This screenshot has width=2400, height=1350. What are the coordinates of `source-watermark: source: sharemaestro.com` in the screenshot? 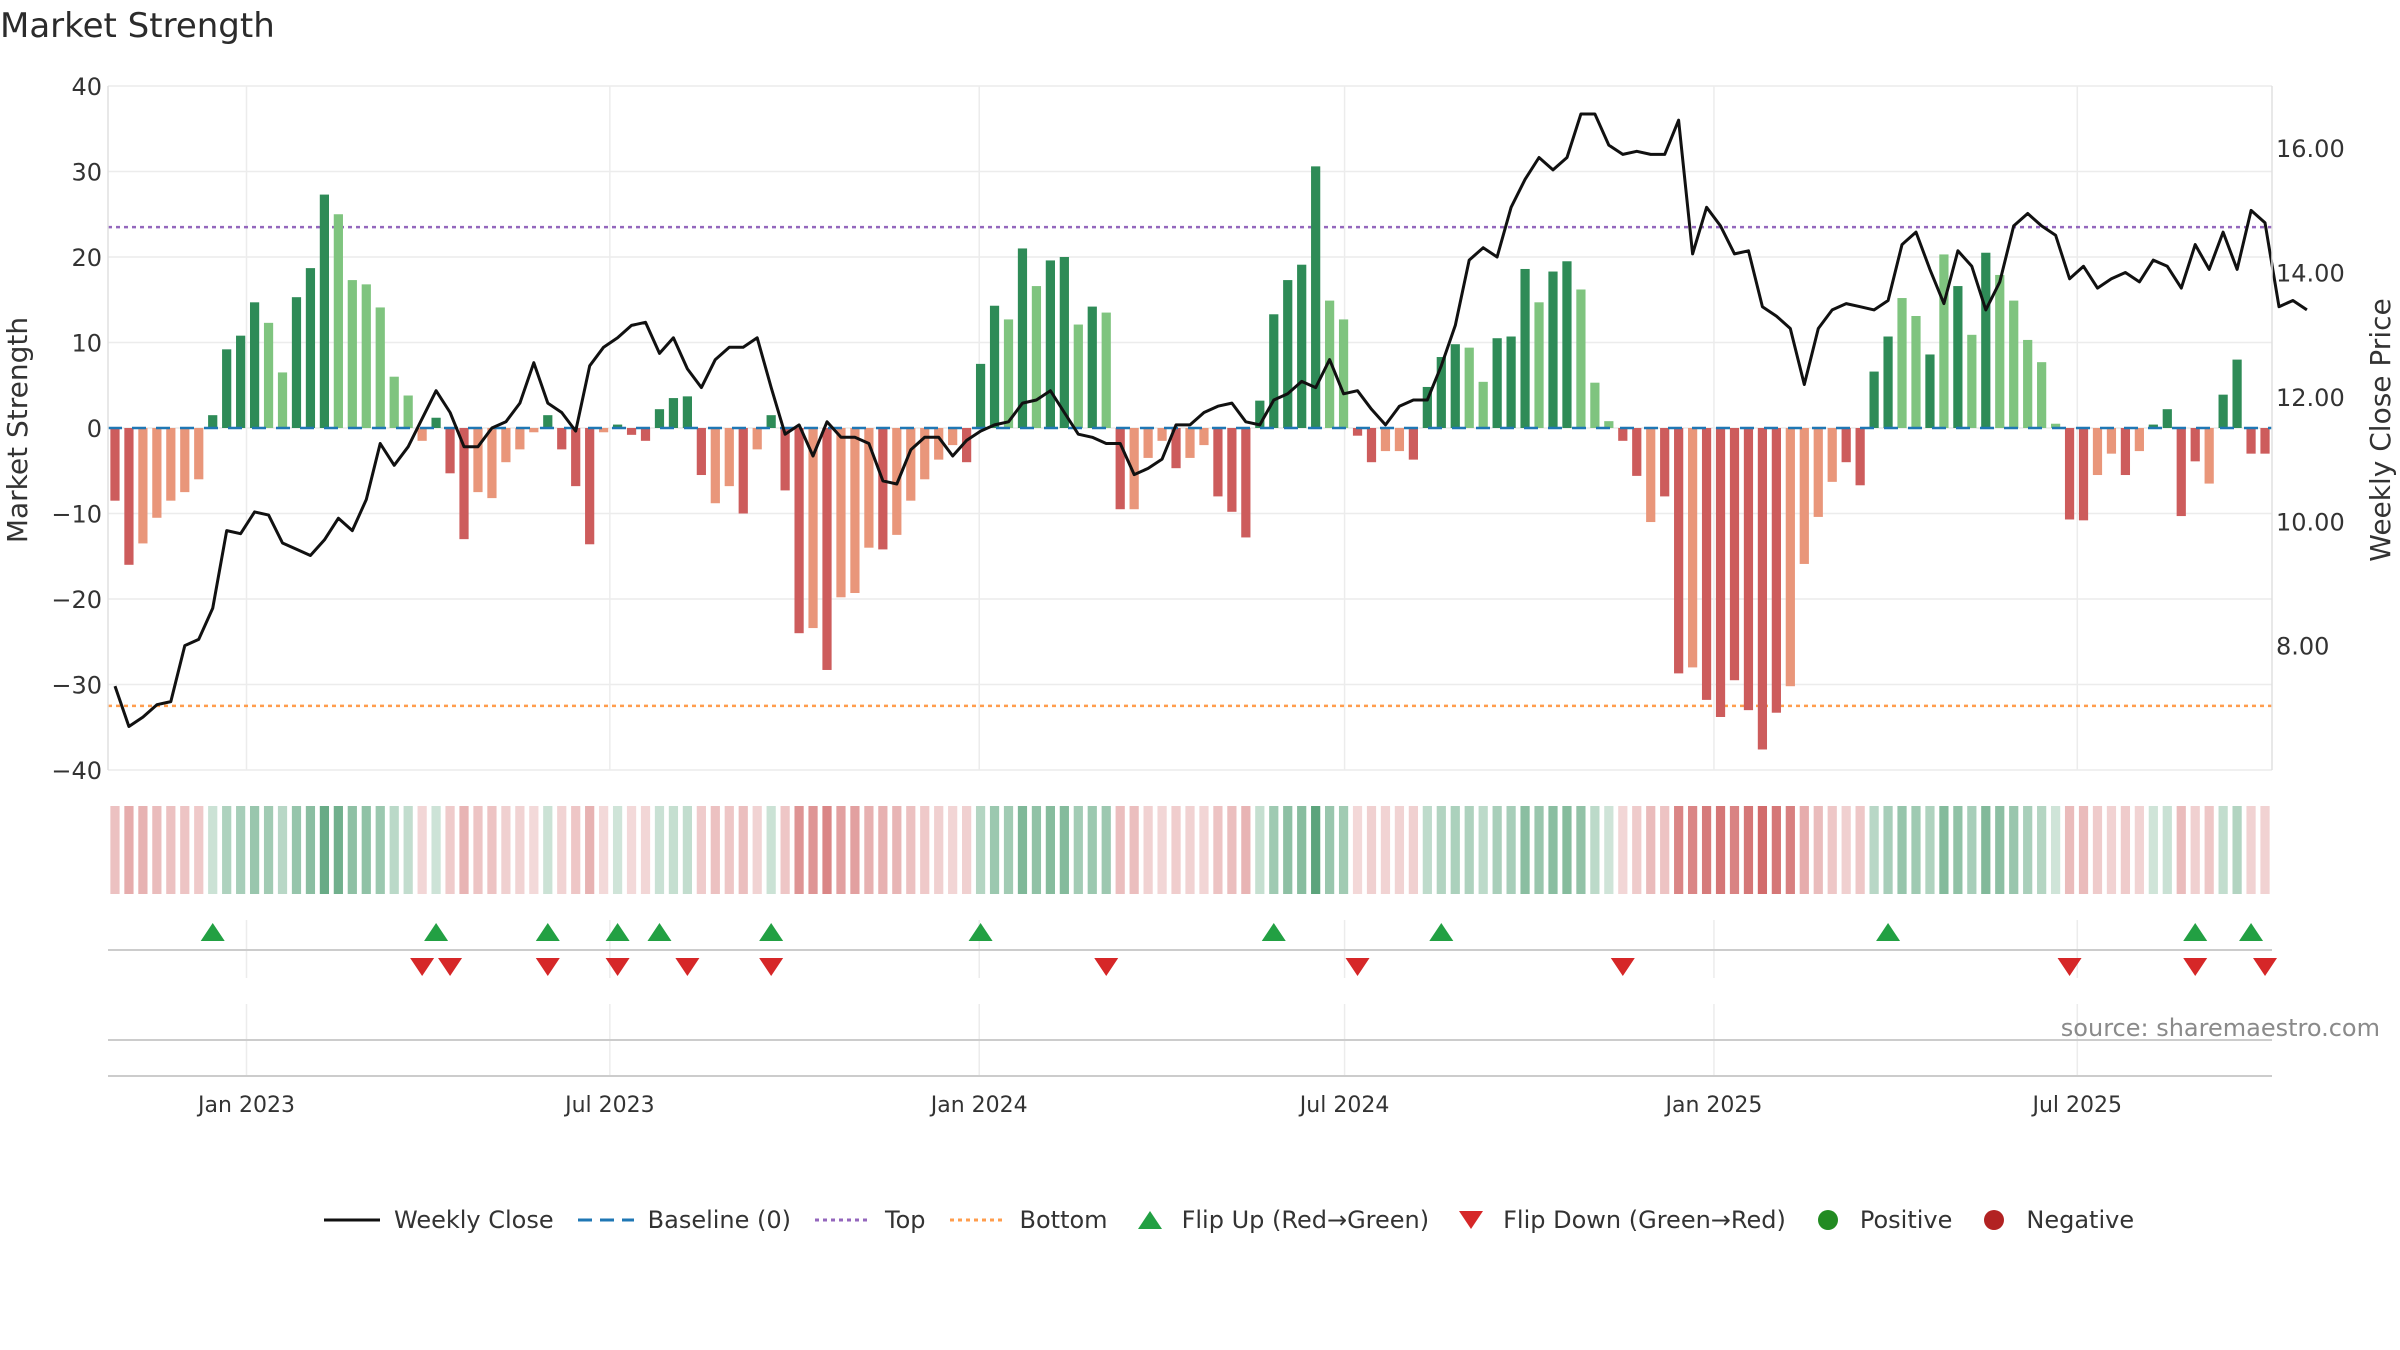 It's located at (2220, 1028).